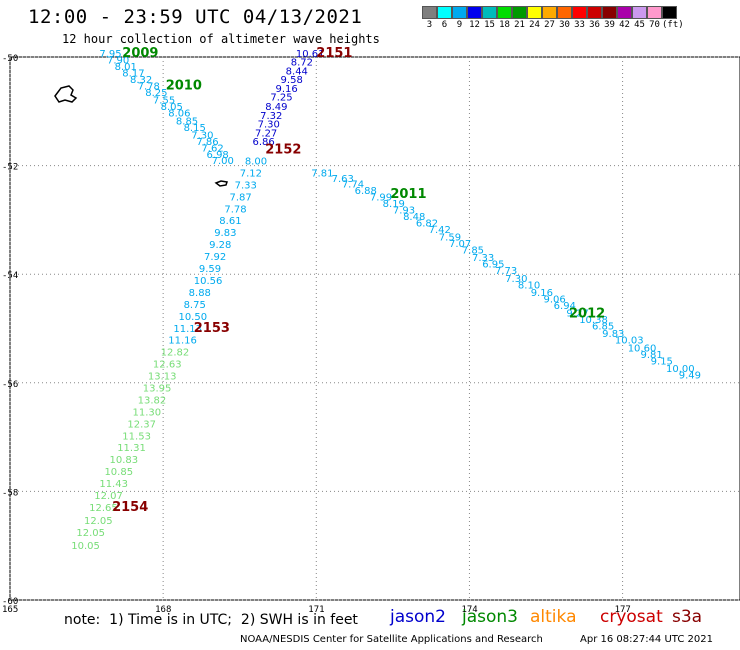 The height and width of the screenshot is (650, 740). I want to click on wave-height-value: 10.05, so click(85, 546).